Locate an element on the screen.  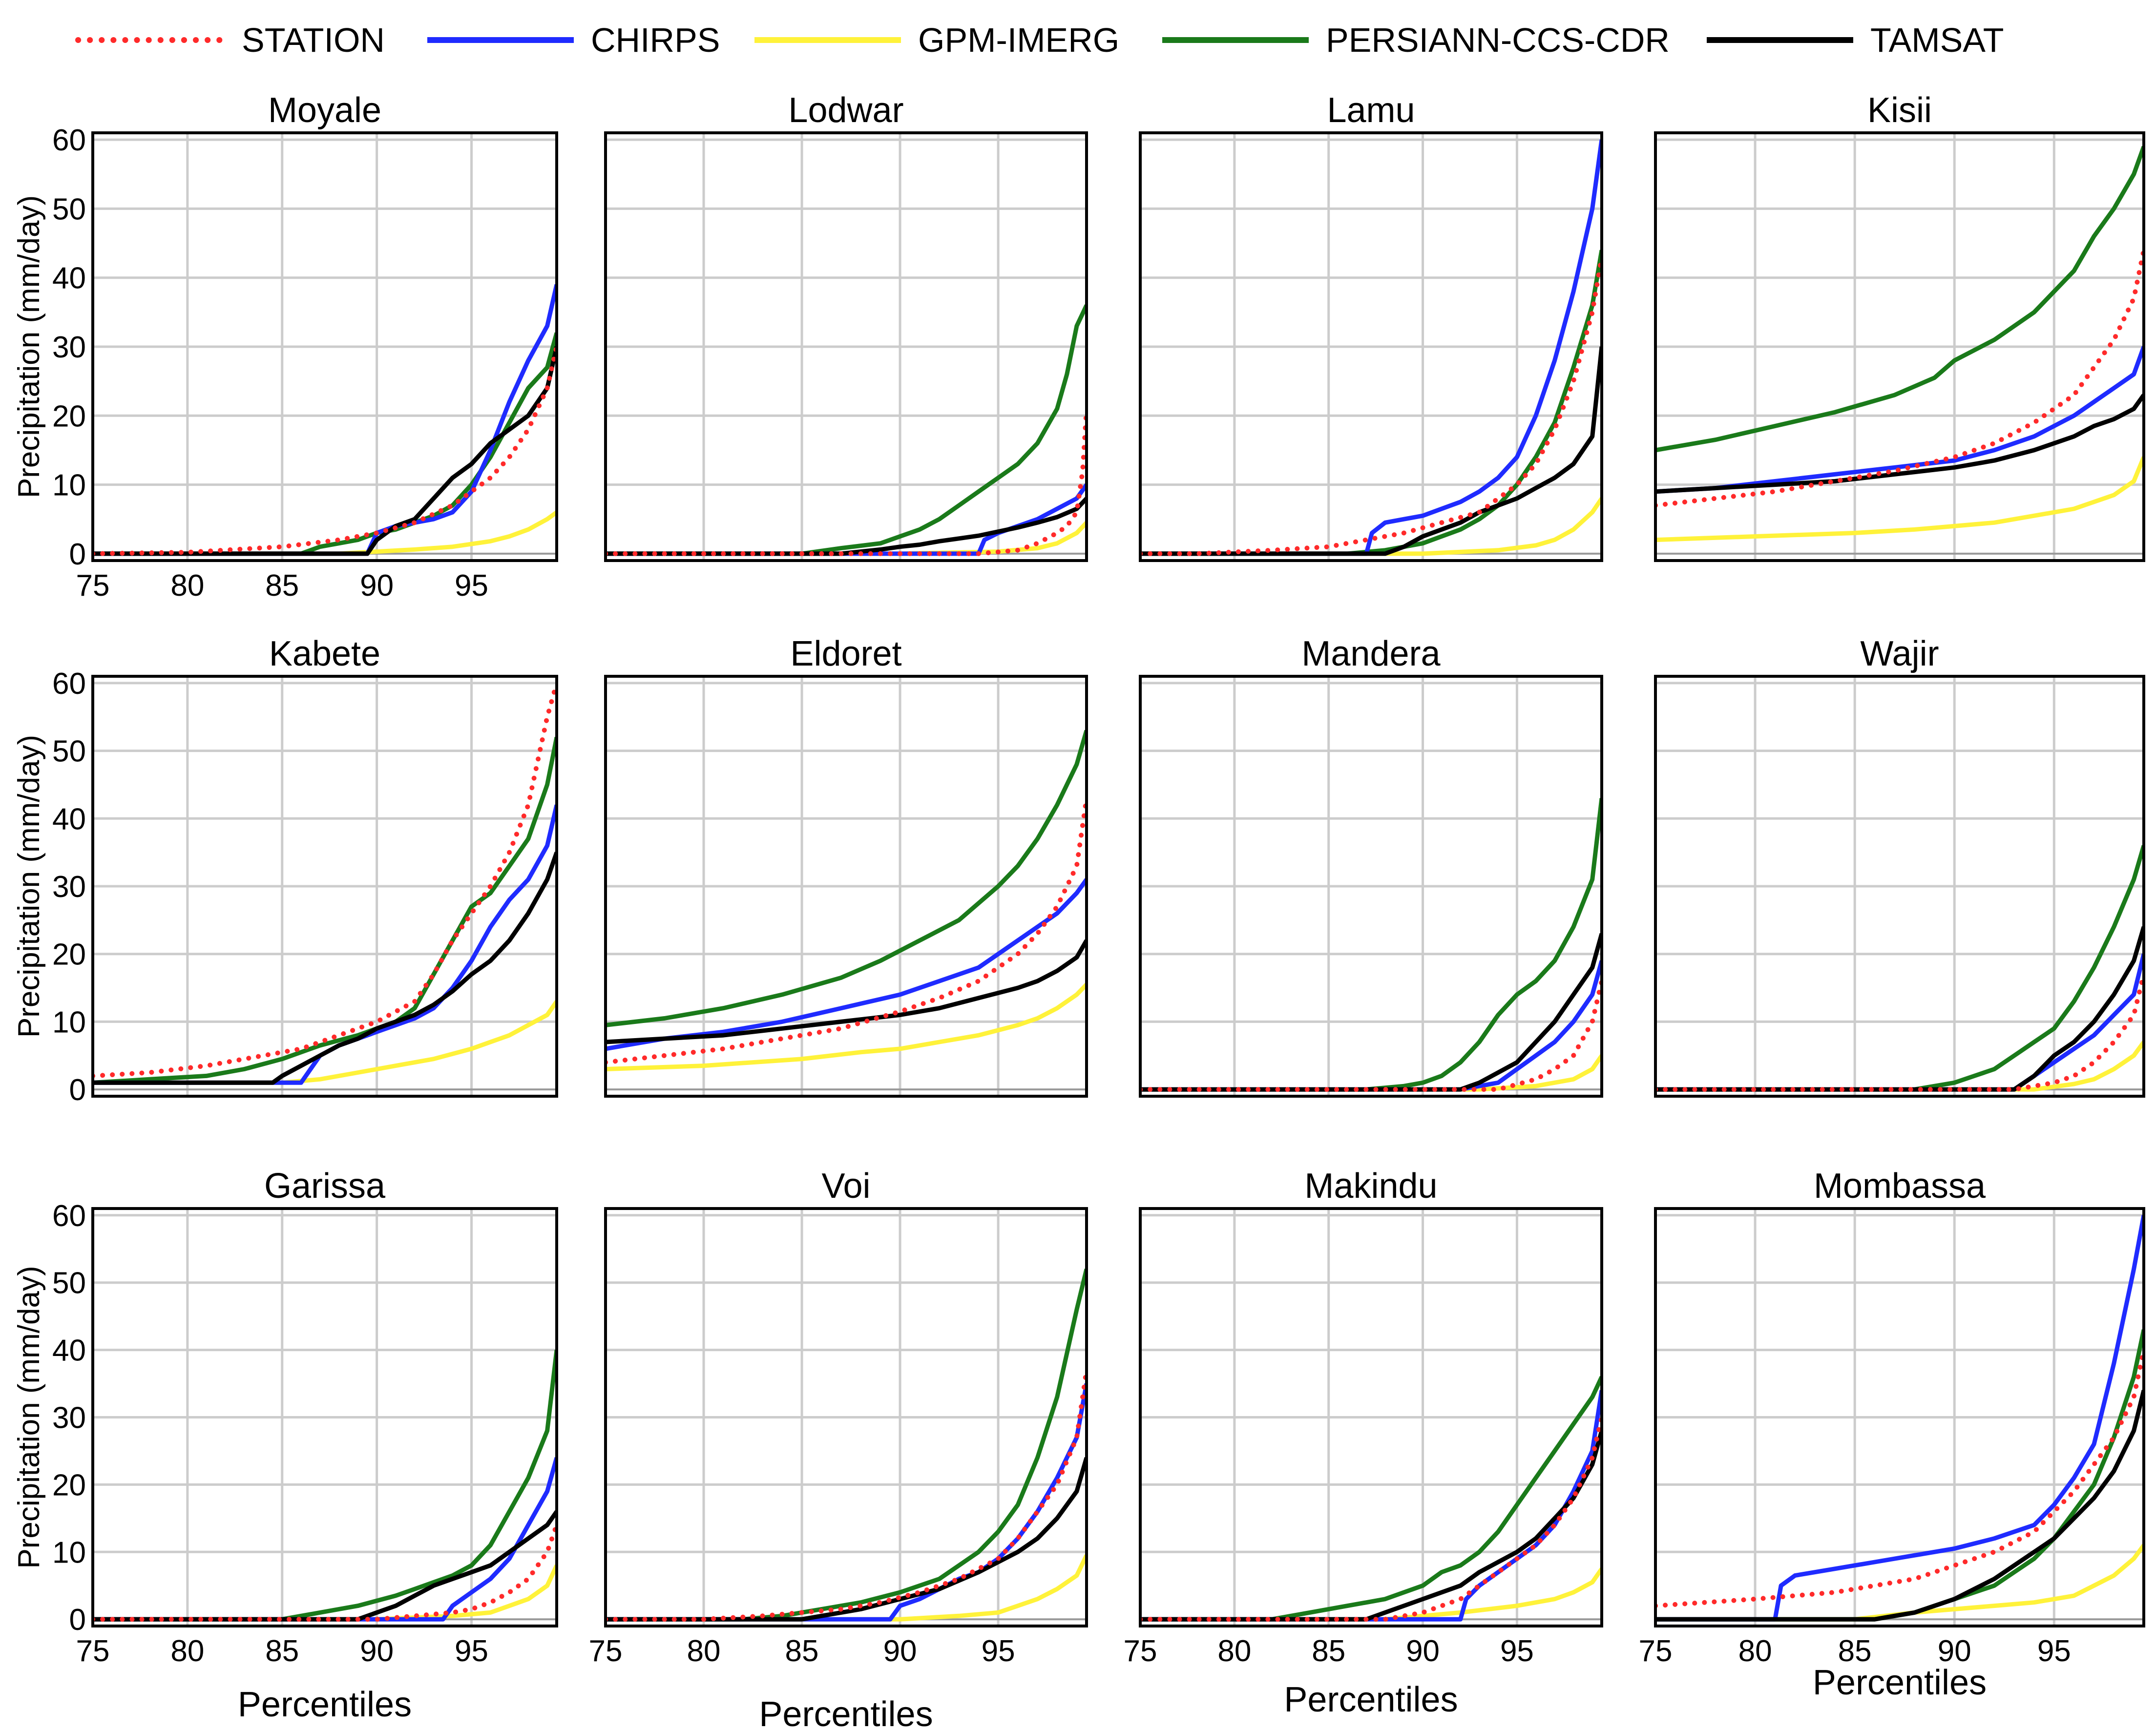
panel-kisii: Kisii is located at coordinates (1899, 326).